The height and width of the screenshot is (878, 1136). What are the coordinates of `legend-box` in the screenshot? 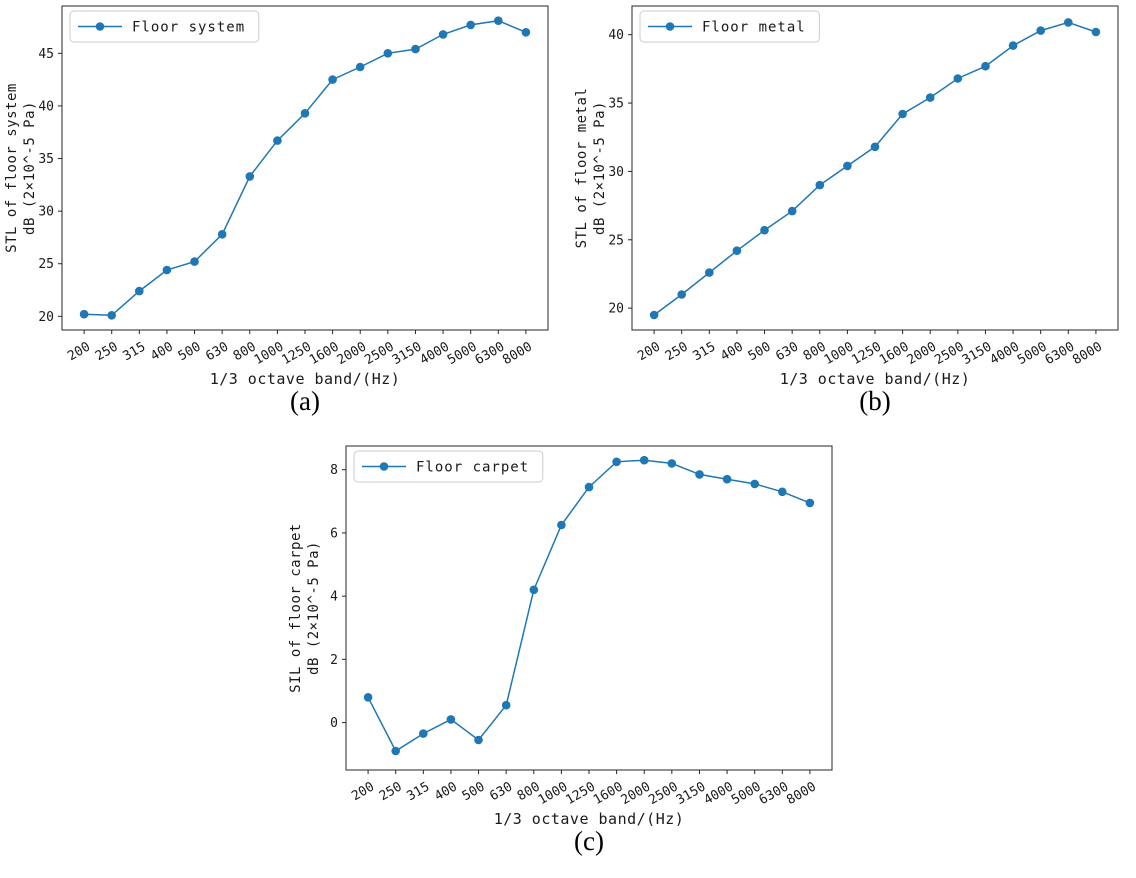 It's located at (448, 466).